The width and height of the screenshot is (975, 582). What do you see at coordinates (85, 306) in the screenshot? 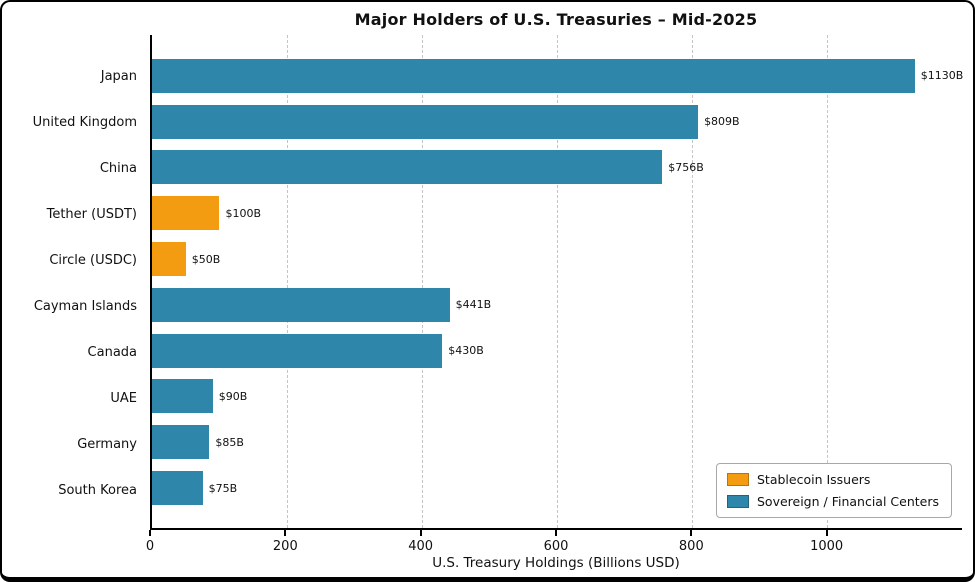
I see `y-axis-label: Cayman Islands` at bounding box center [85, 306].